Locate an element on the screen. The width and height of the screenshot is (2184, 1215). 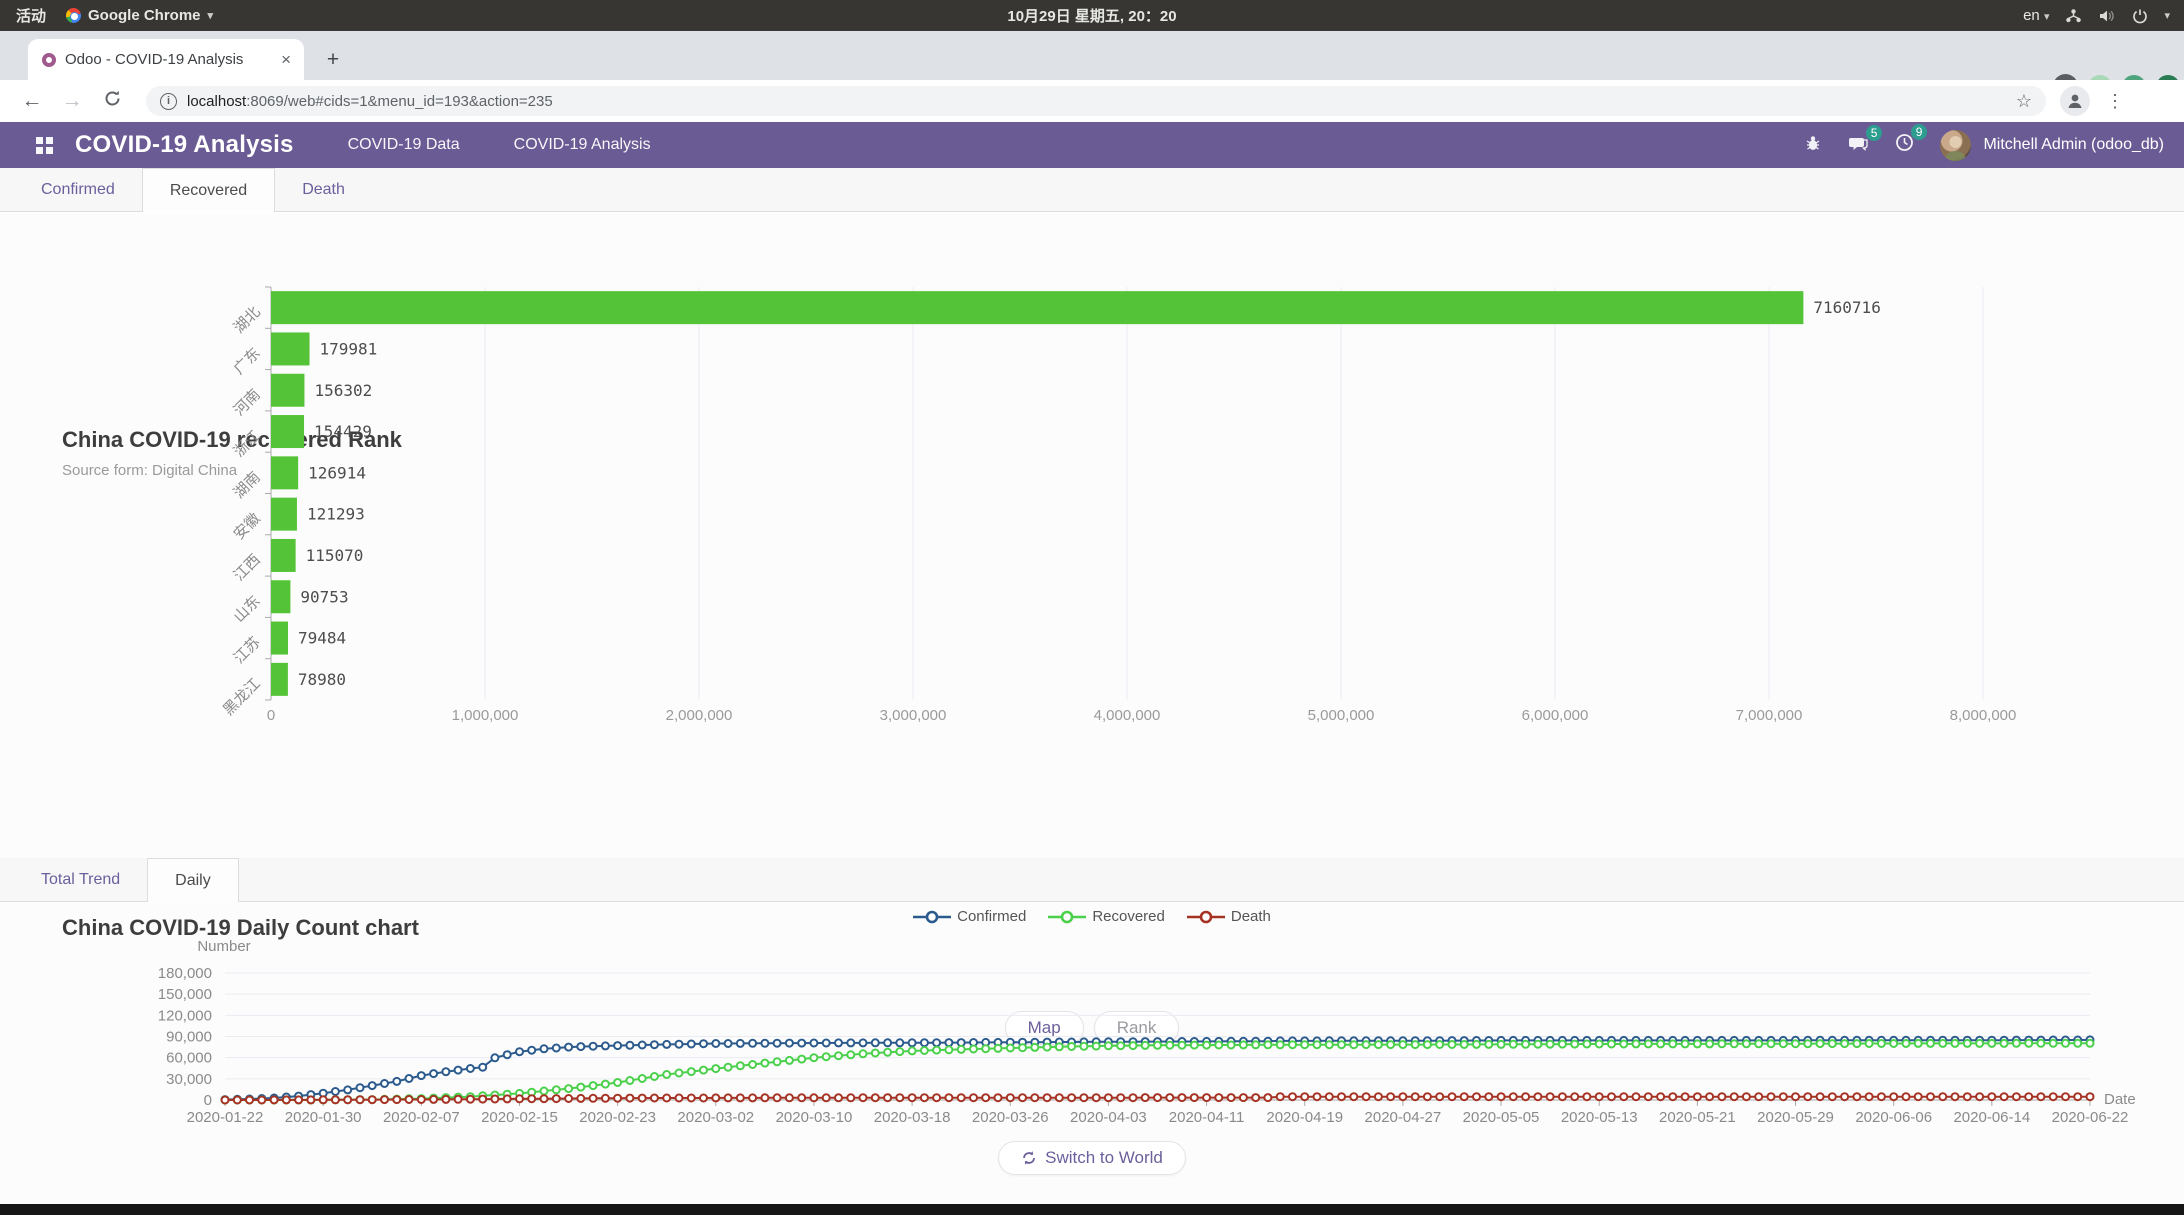
volume-icon is located at coordinates (2107, 16).